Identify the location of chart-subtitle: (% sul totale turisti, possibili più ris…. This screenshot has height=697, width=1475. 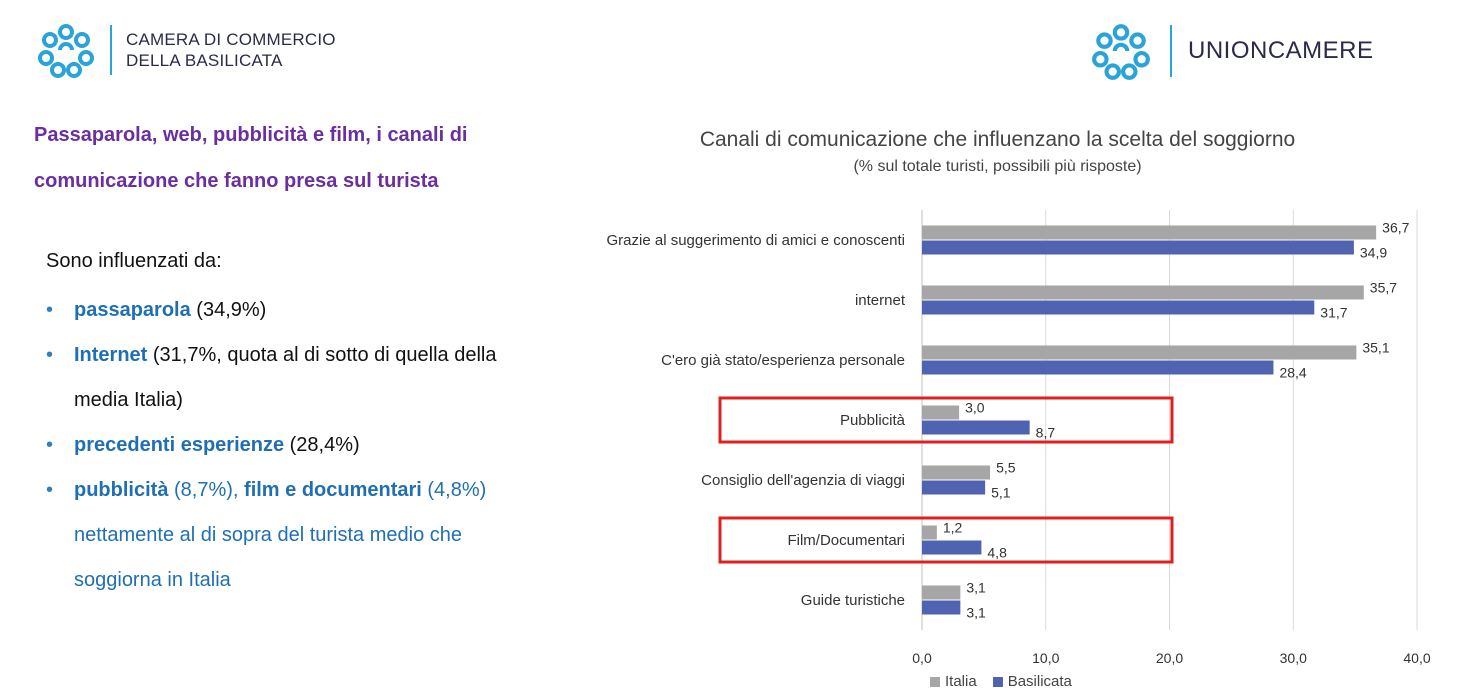
(997, 166).